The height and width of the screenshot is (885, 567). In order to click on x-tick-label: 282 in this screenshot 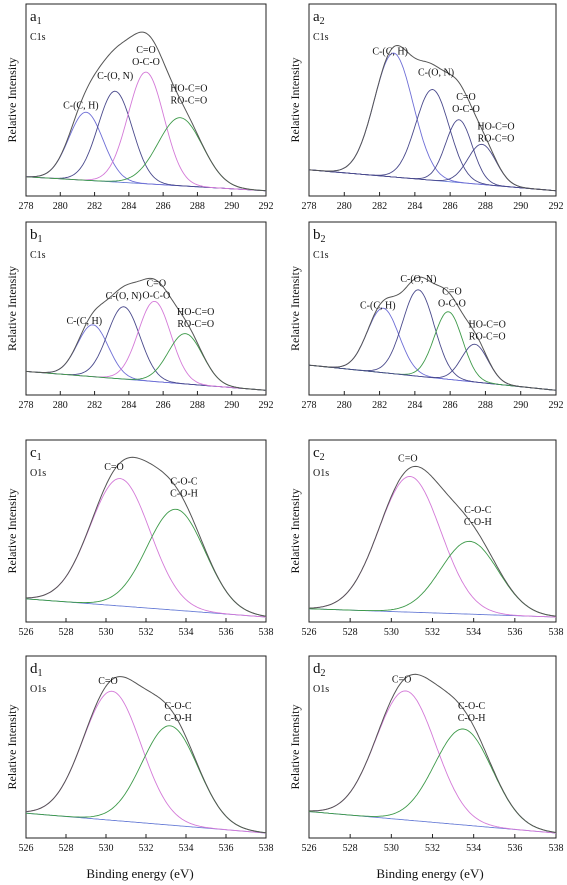, I will do `click(94, 206)`.